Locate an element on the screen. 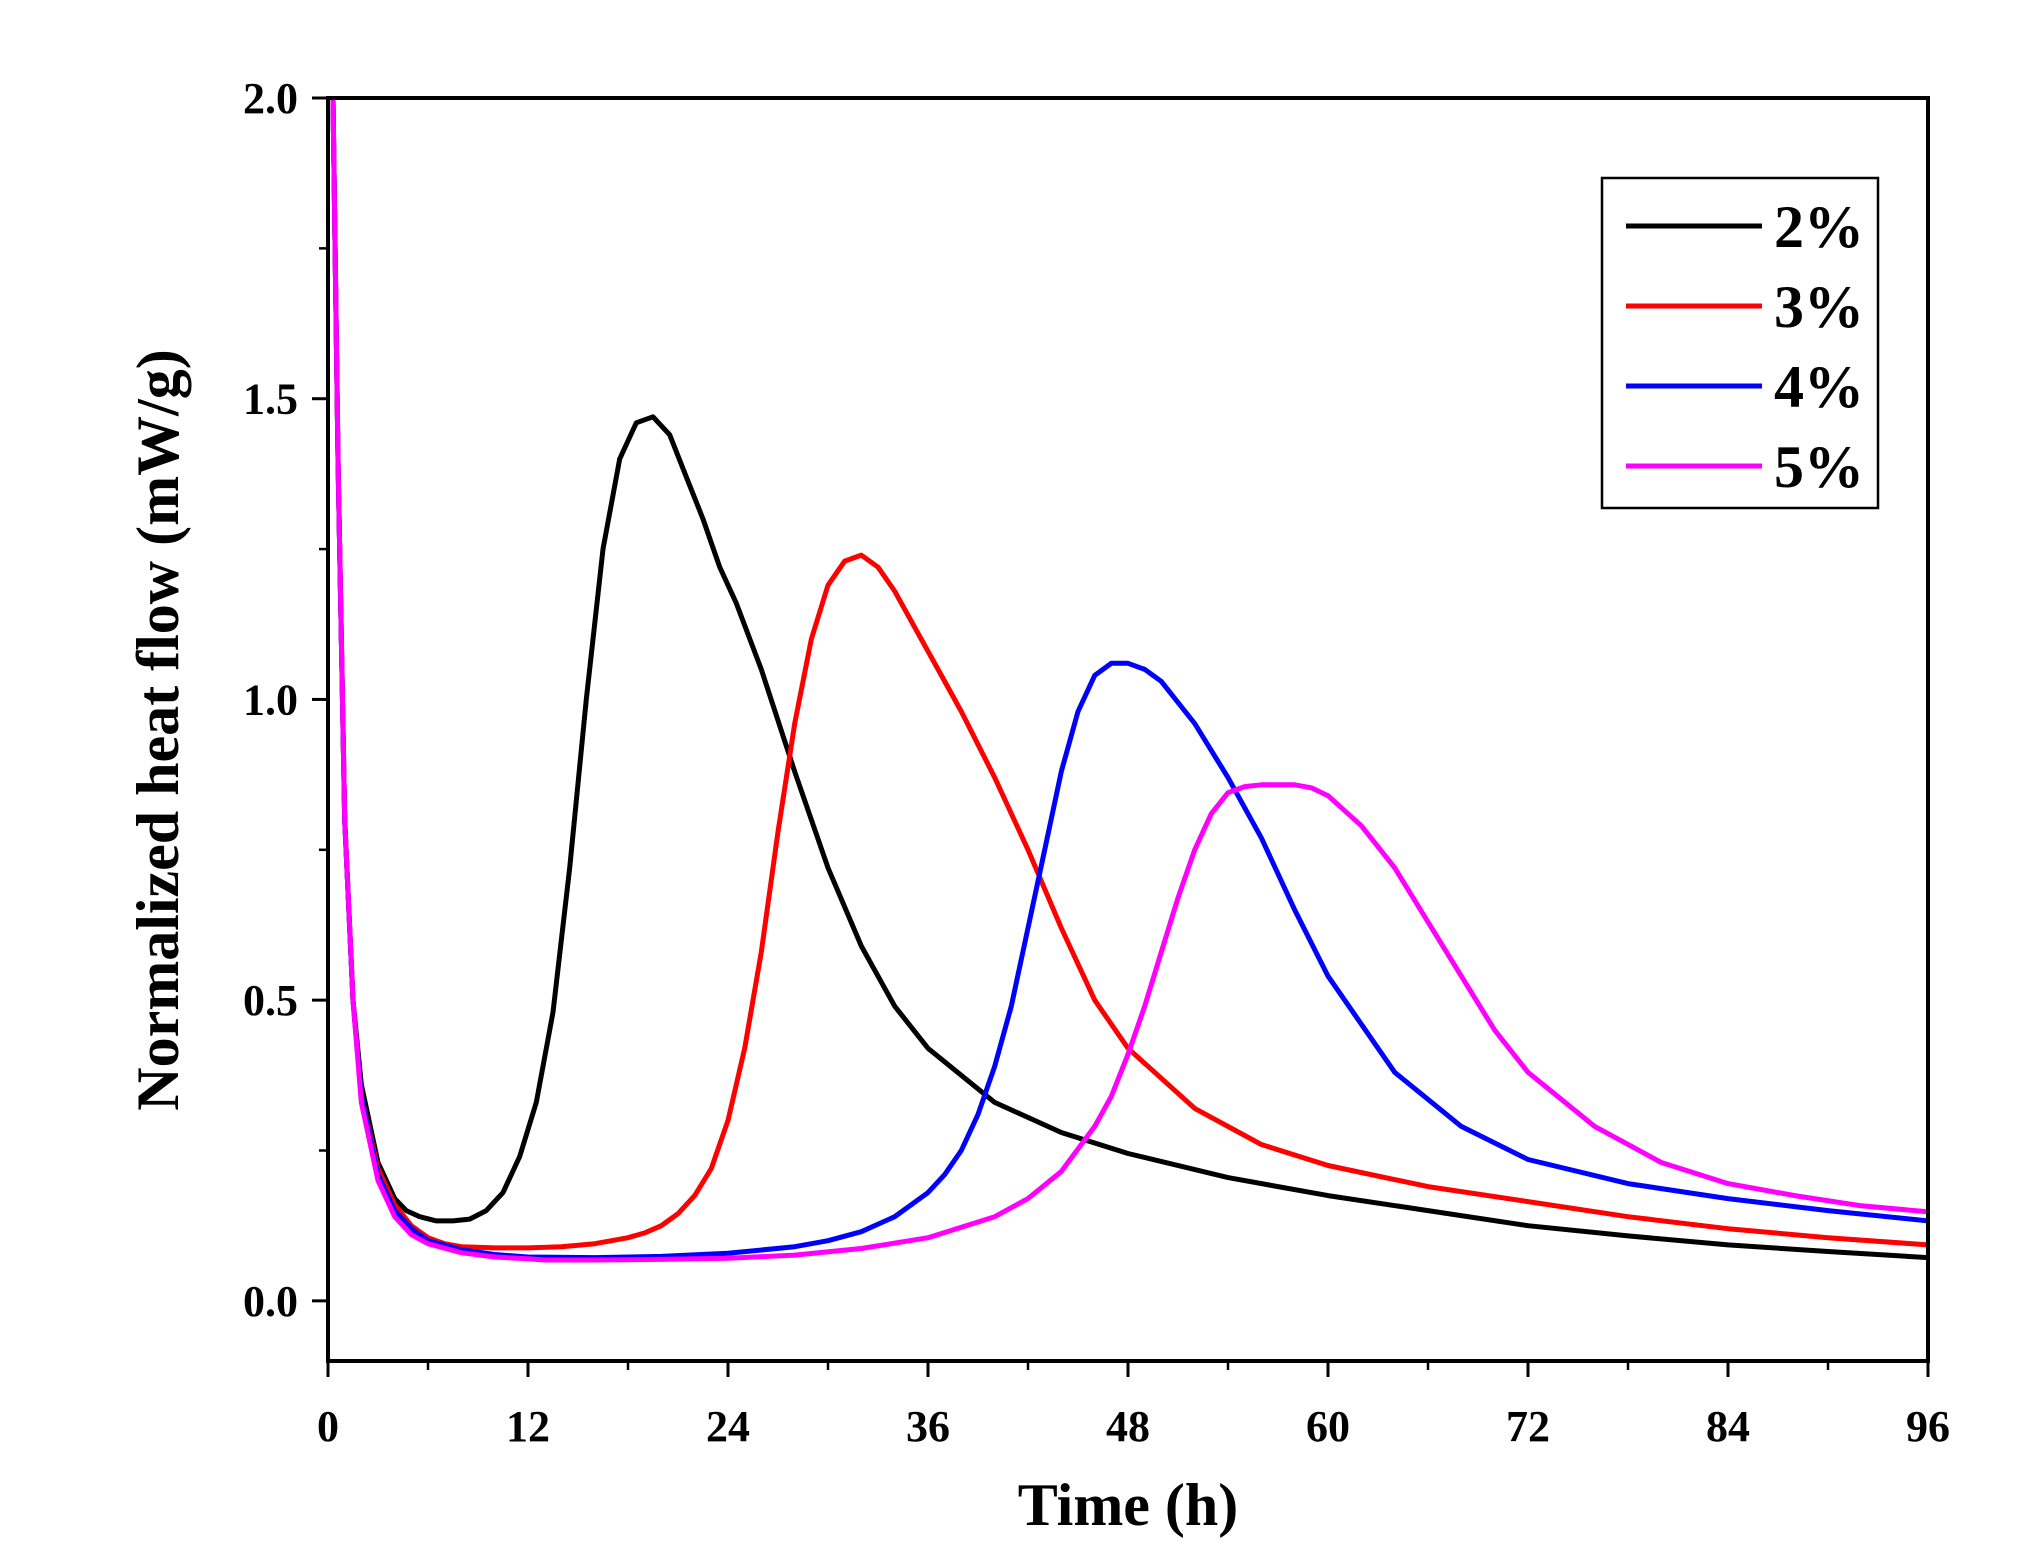 This screenshot has height=1564, width=2030. x-tick-label: 72 is located at coordinates (1528, 1426).